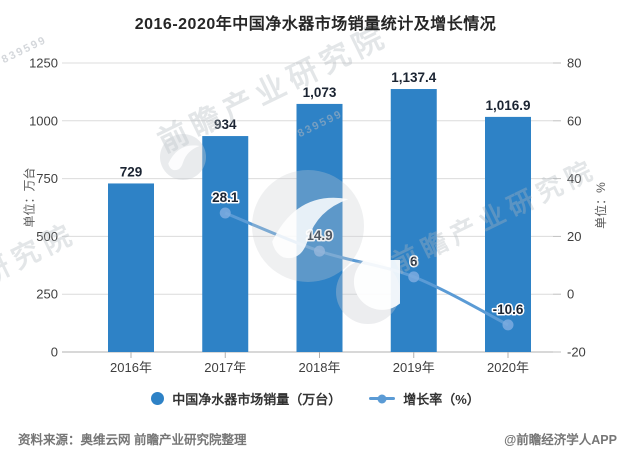 The image size is (631, 457). I want to click on legend-item-sales: 中国净水器市场销量（万台）, so click(246, 398).